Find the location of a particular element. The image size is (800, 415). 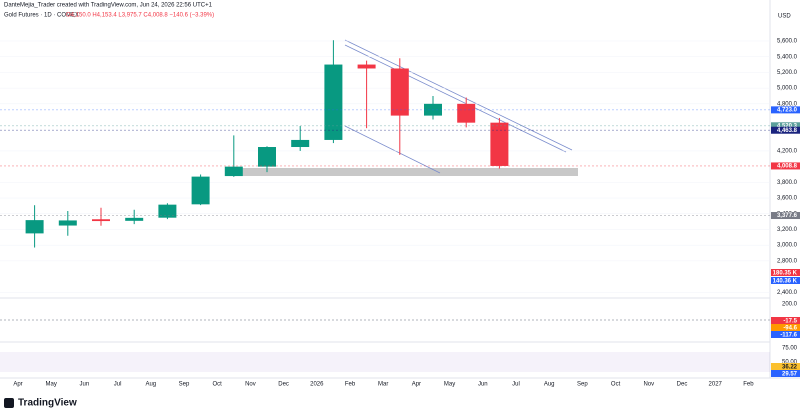

price-label: 4,463.8 is located at coordinates (787, 131).